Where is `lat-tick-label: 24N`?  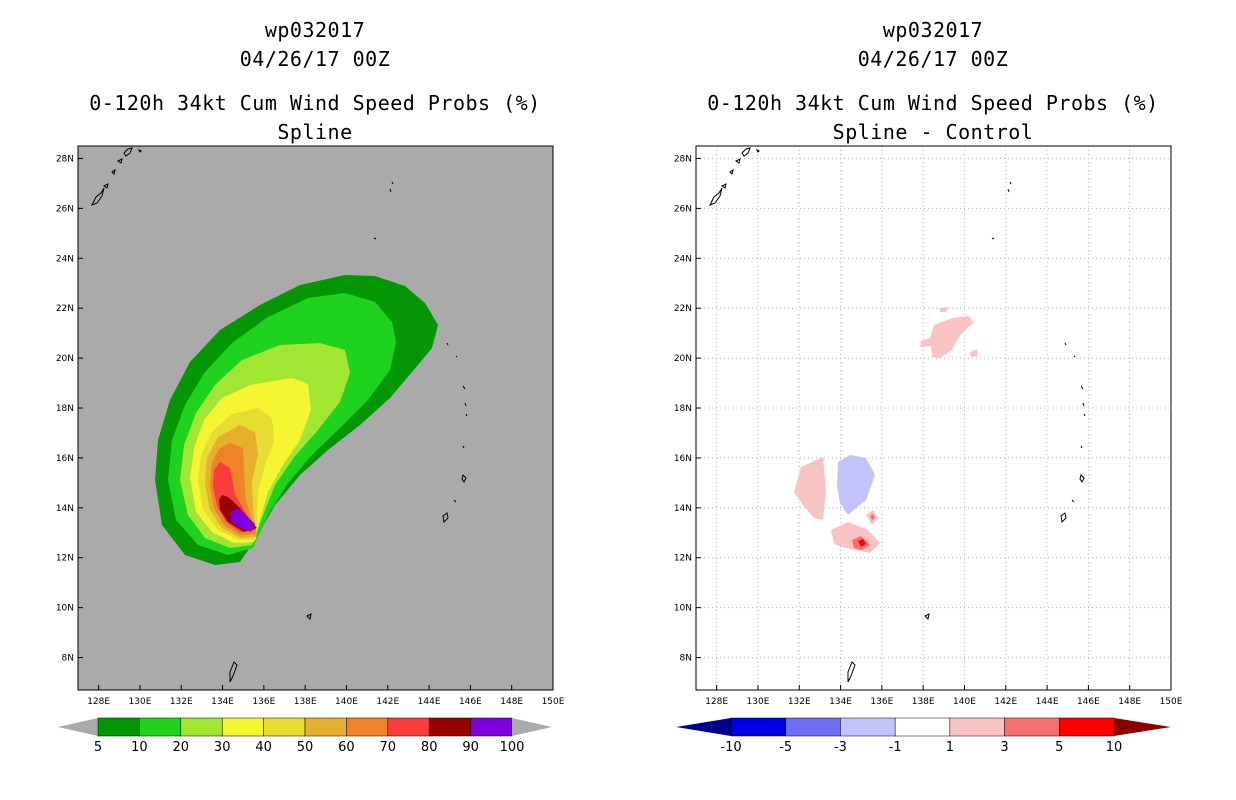 lat-tick-label: 24N is located at coordinates (683, 259).